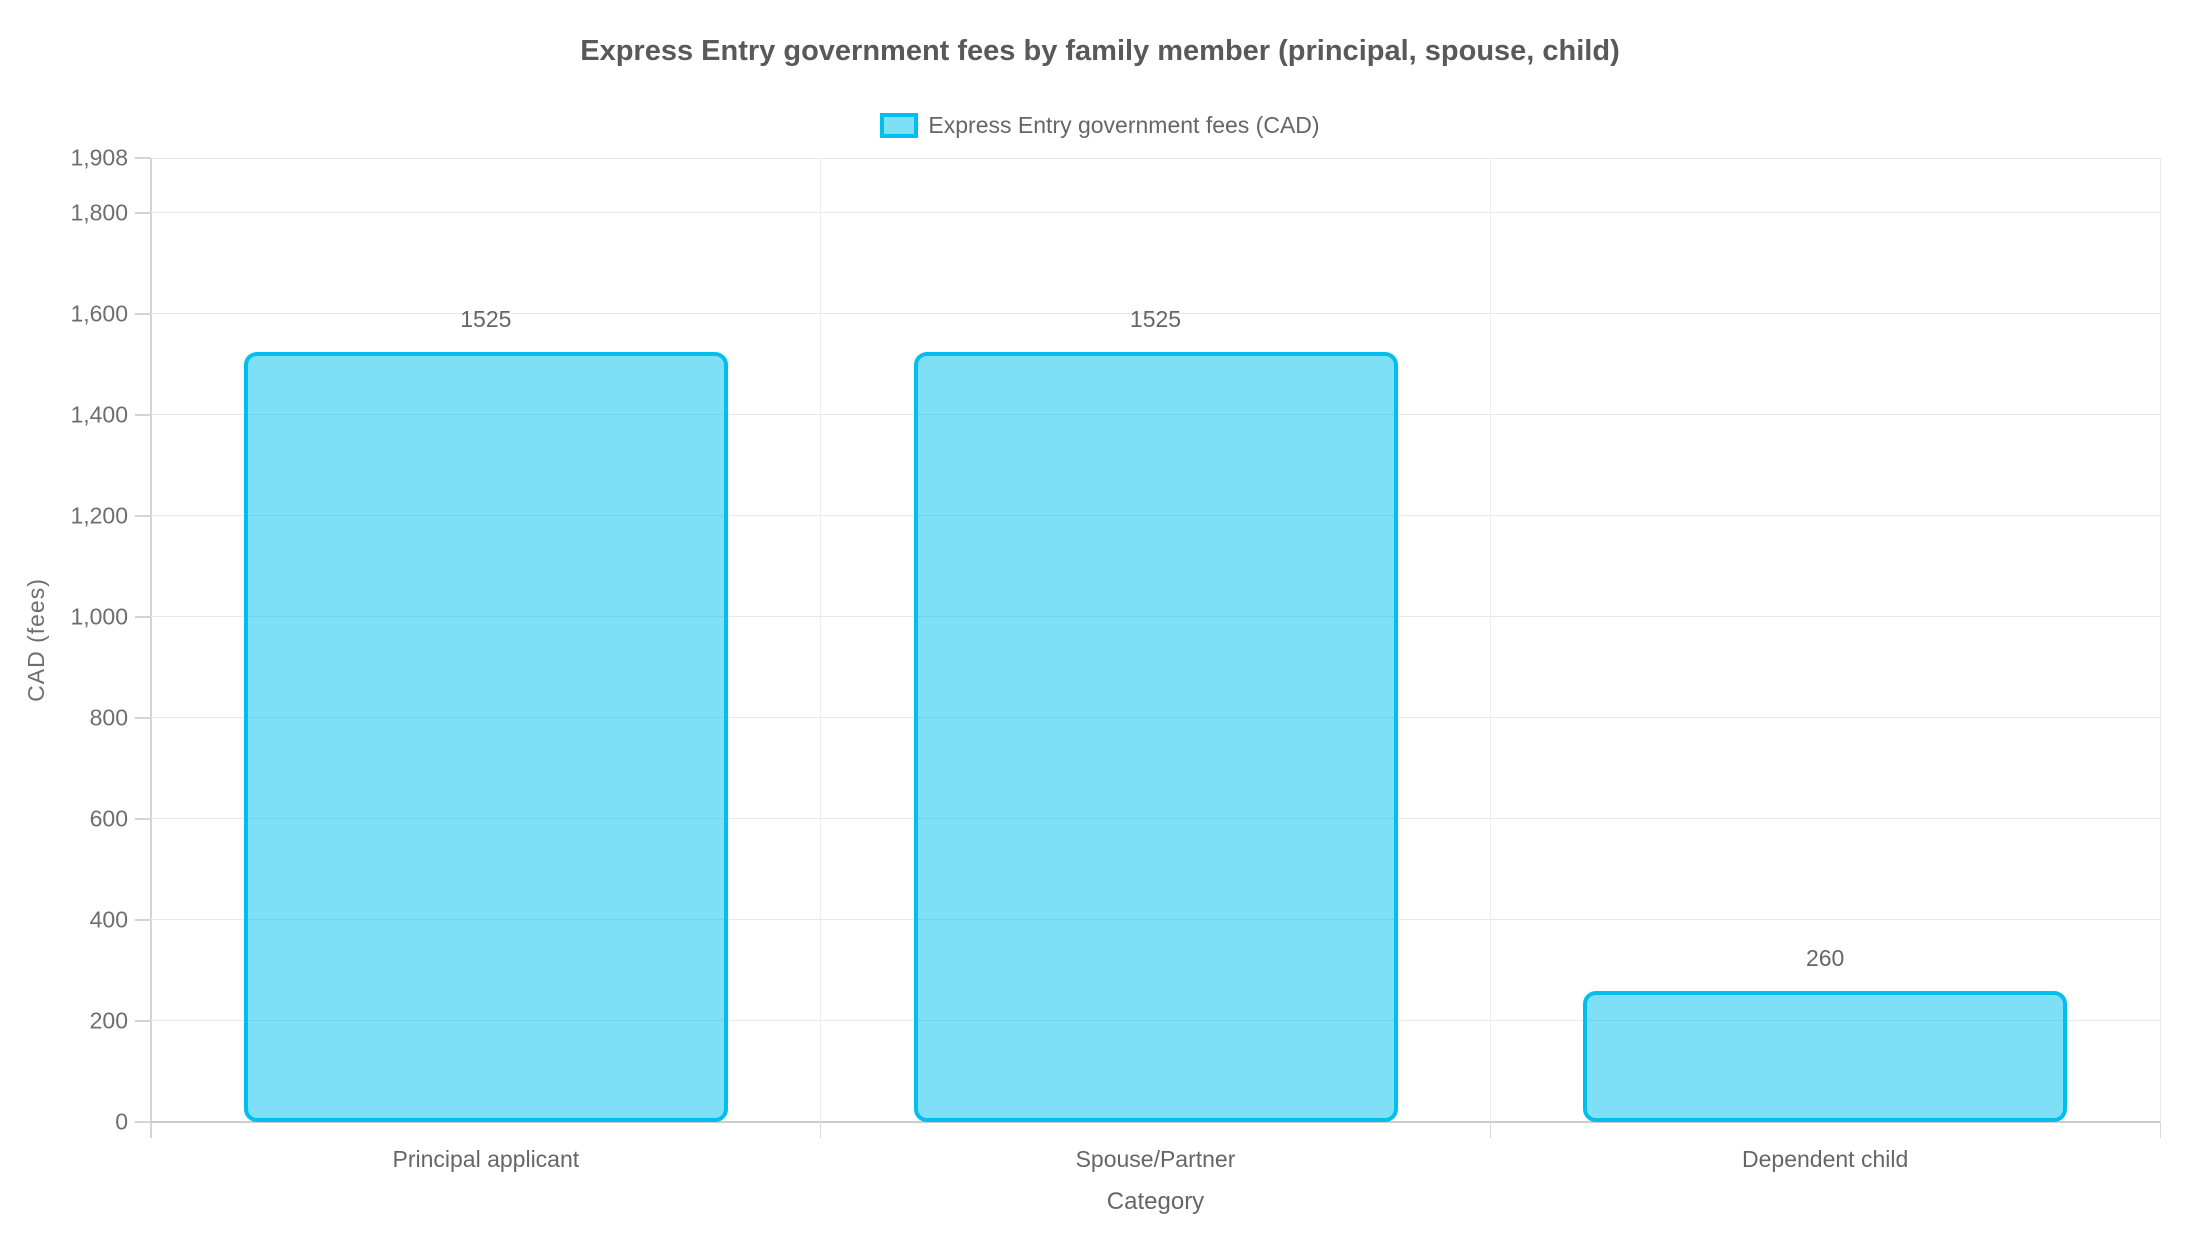 Image resolution: width=2200 pixels, height=1240 pixels. What do you see at coordinates (99, 313) in the screenshot?
I see `y-tick-label: 1,600` at bounding box center [99, 313].